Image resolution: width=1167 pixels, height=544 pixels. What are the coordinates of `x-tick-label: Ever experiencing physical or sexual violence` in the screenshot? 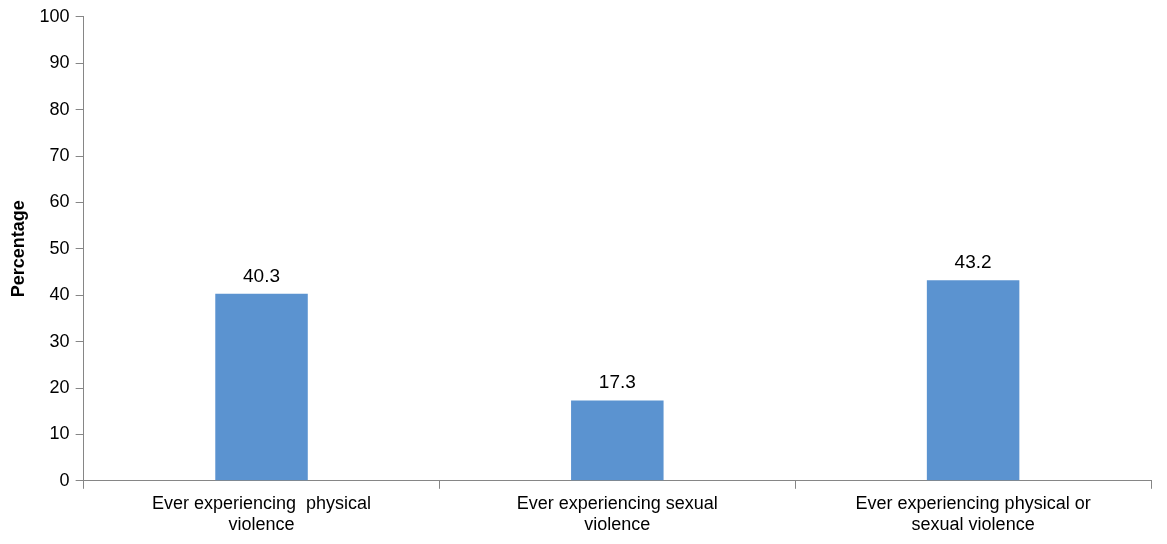 It's located at (973, 513).